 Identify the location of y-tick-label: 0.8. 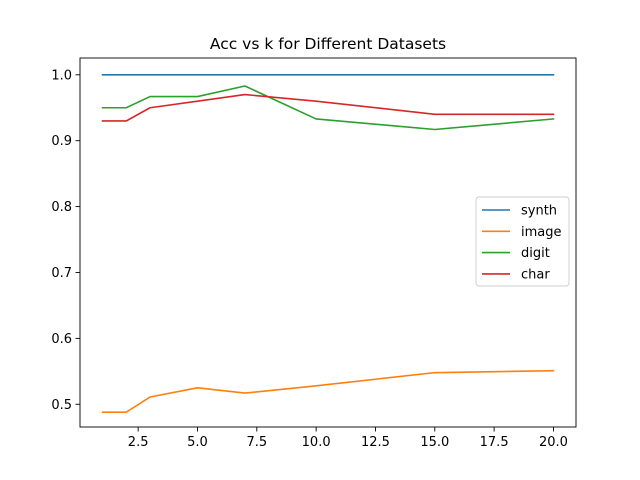
(61, 207).